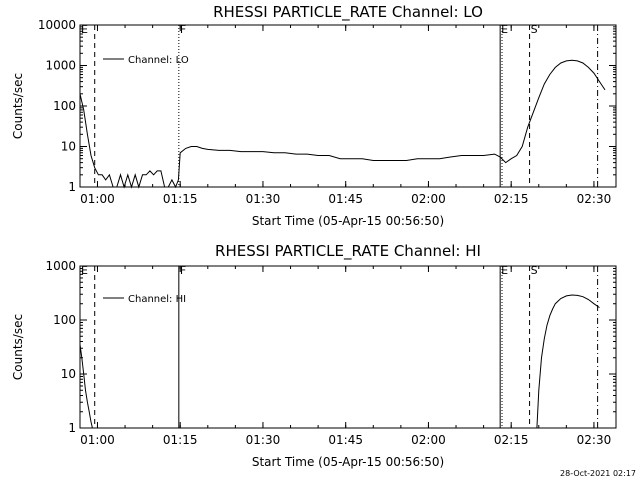 The height and width of the screenshot is (480, 640). I want to click on chart-title: RHESSI PARTICLE_RATE Channel: LO, so click(348, 12).